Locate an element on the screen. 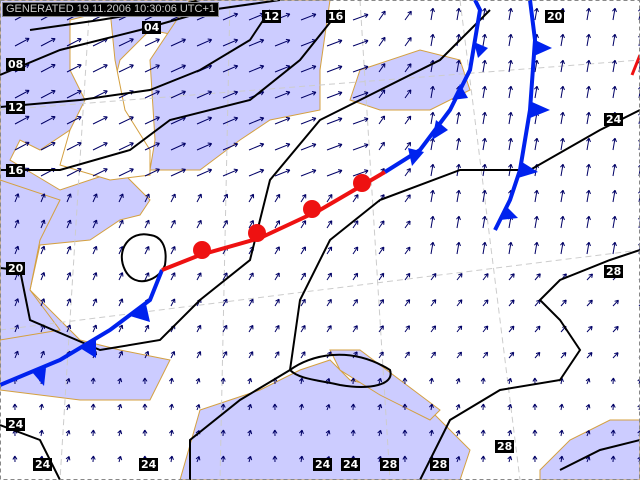 The image size is (640, 480). britain-land is located at coordinates (105, 95).